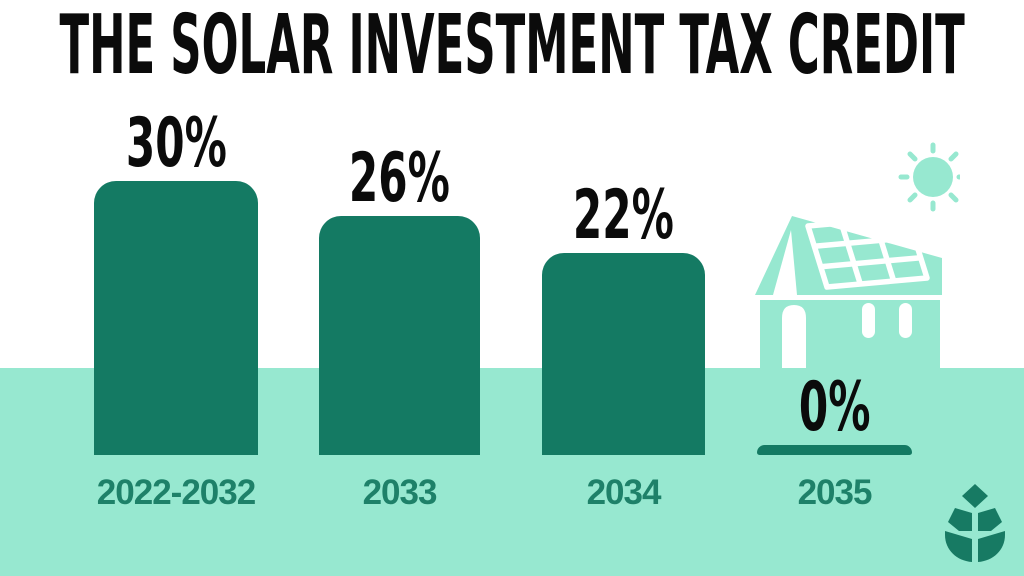 This screenshot has width=1024, height=576. I want to click on value-label: 30%, so click(176, 143).